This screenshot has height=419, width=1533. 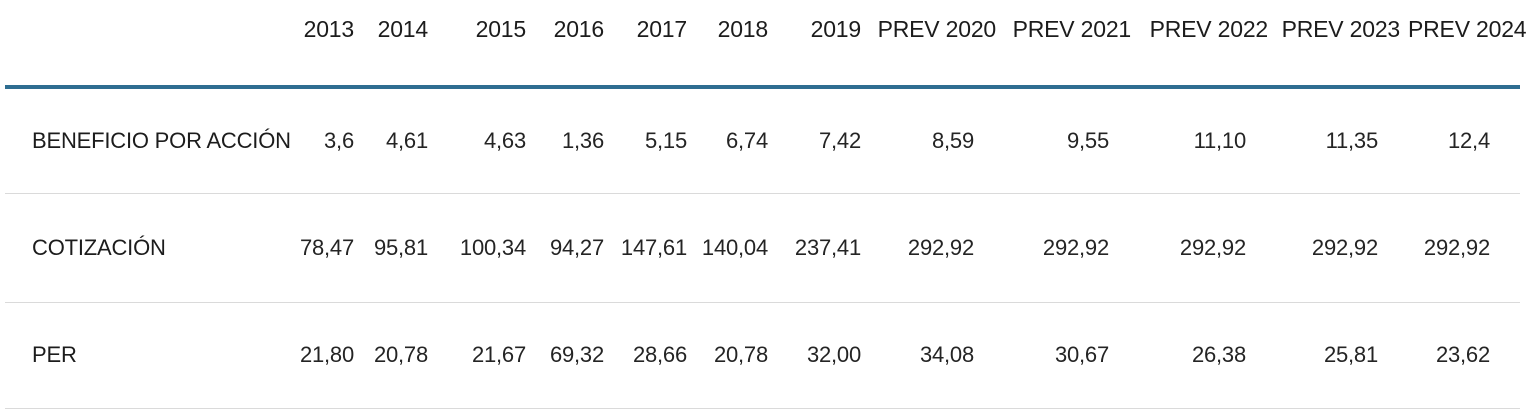 What do you see at coordinates (653, 248) in the screenshot?
I see `table-cell: 147,61` at bounding box center [653, 248].